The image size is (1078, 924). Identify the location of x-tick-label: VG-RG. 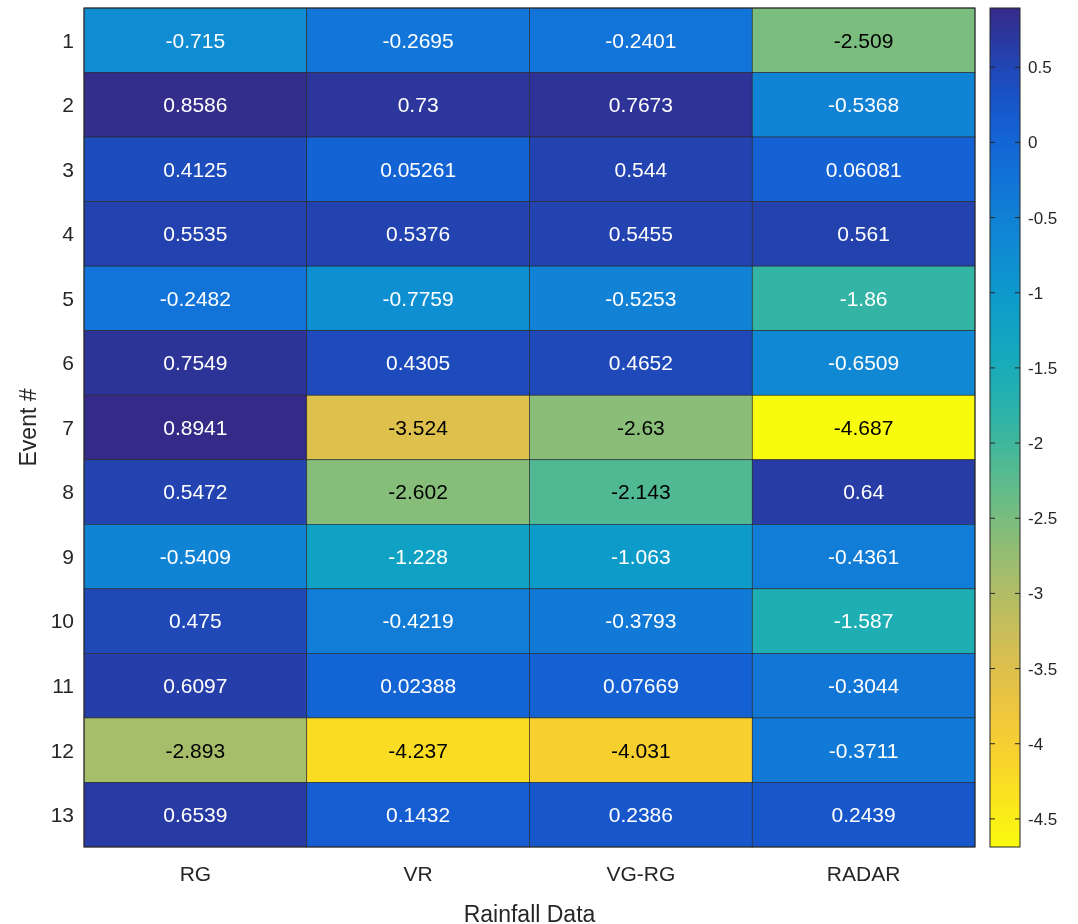
(641, 873).